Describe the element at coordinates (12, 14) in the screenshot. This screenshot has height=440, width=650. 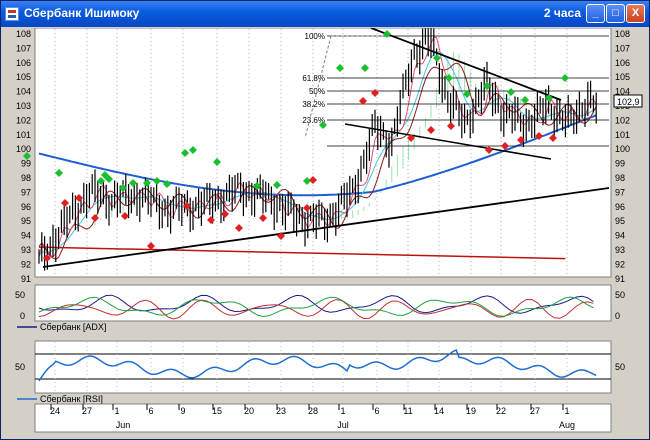
I see `chart-app-icon` at that location.